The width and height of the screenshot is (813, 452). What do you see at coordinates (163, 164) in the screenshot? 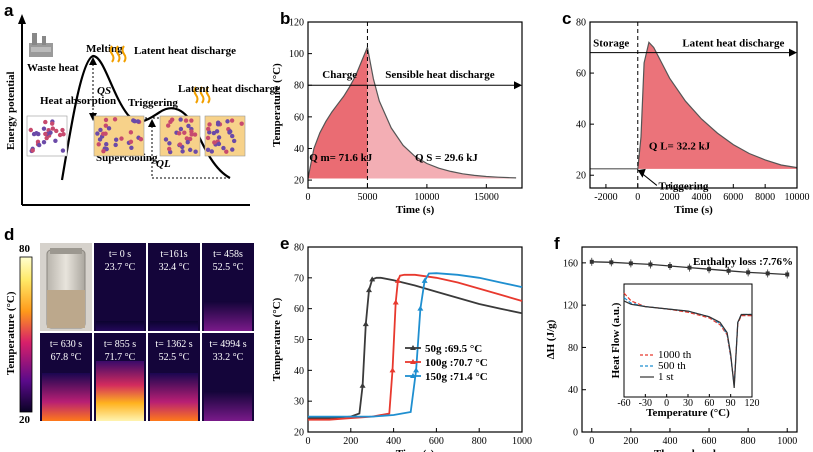
I see `ql-label: QL` at bounding box center [163, 164].